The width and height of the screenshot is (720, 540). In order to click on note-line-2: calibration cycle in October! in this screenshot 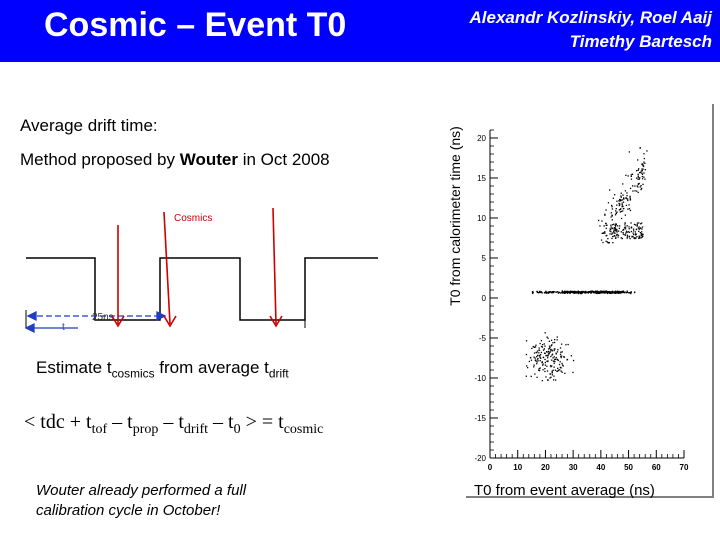, I will do `click(128, 510)`.